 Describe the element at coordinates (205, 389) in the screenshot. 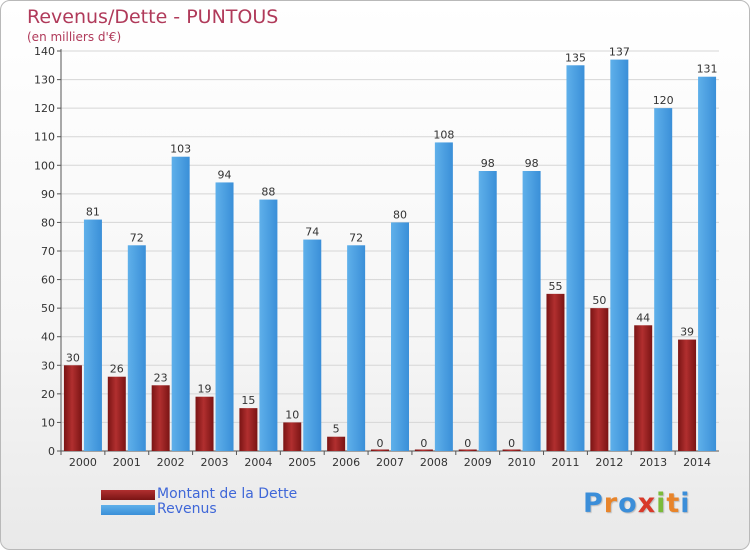

I see `data-label-debt: 19` at that location.